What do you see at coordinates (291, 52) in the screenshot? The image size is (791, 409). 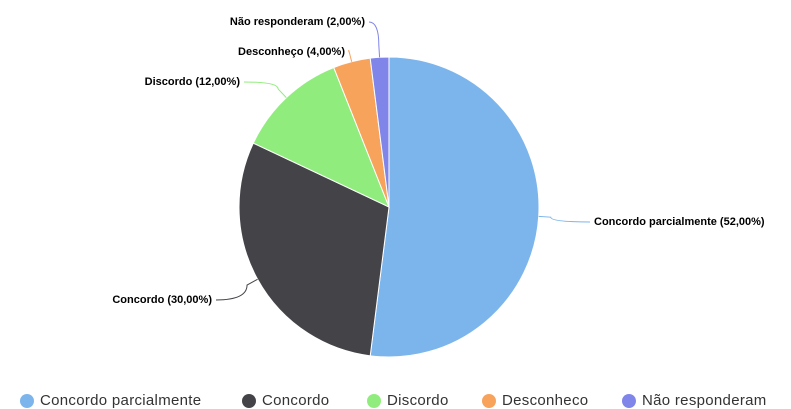 I see `data-label: Desconheço (4,00%)` at bounding box center [291, 52].